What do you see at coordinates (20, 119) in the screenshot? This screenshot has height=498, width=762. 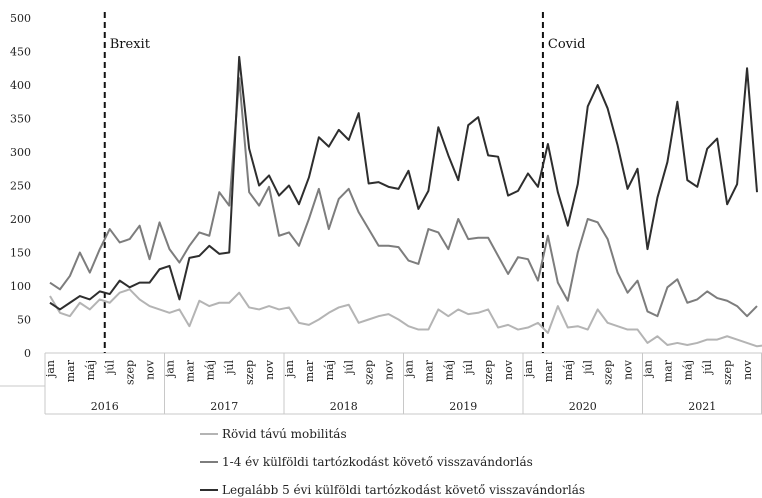 I see `y-tick-label: 350` at bounding box center [20, 119].